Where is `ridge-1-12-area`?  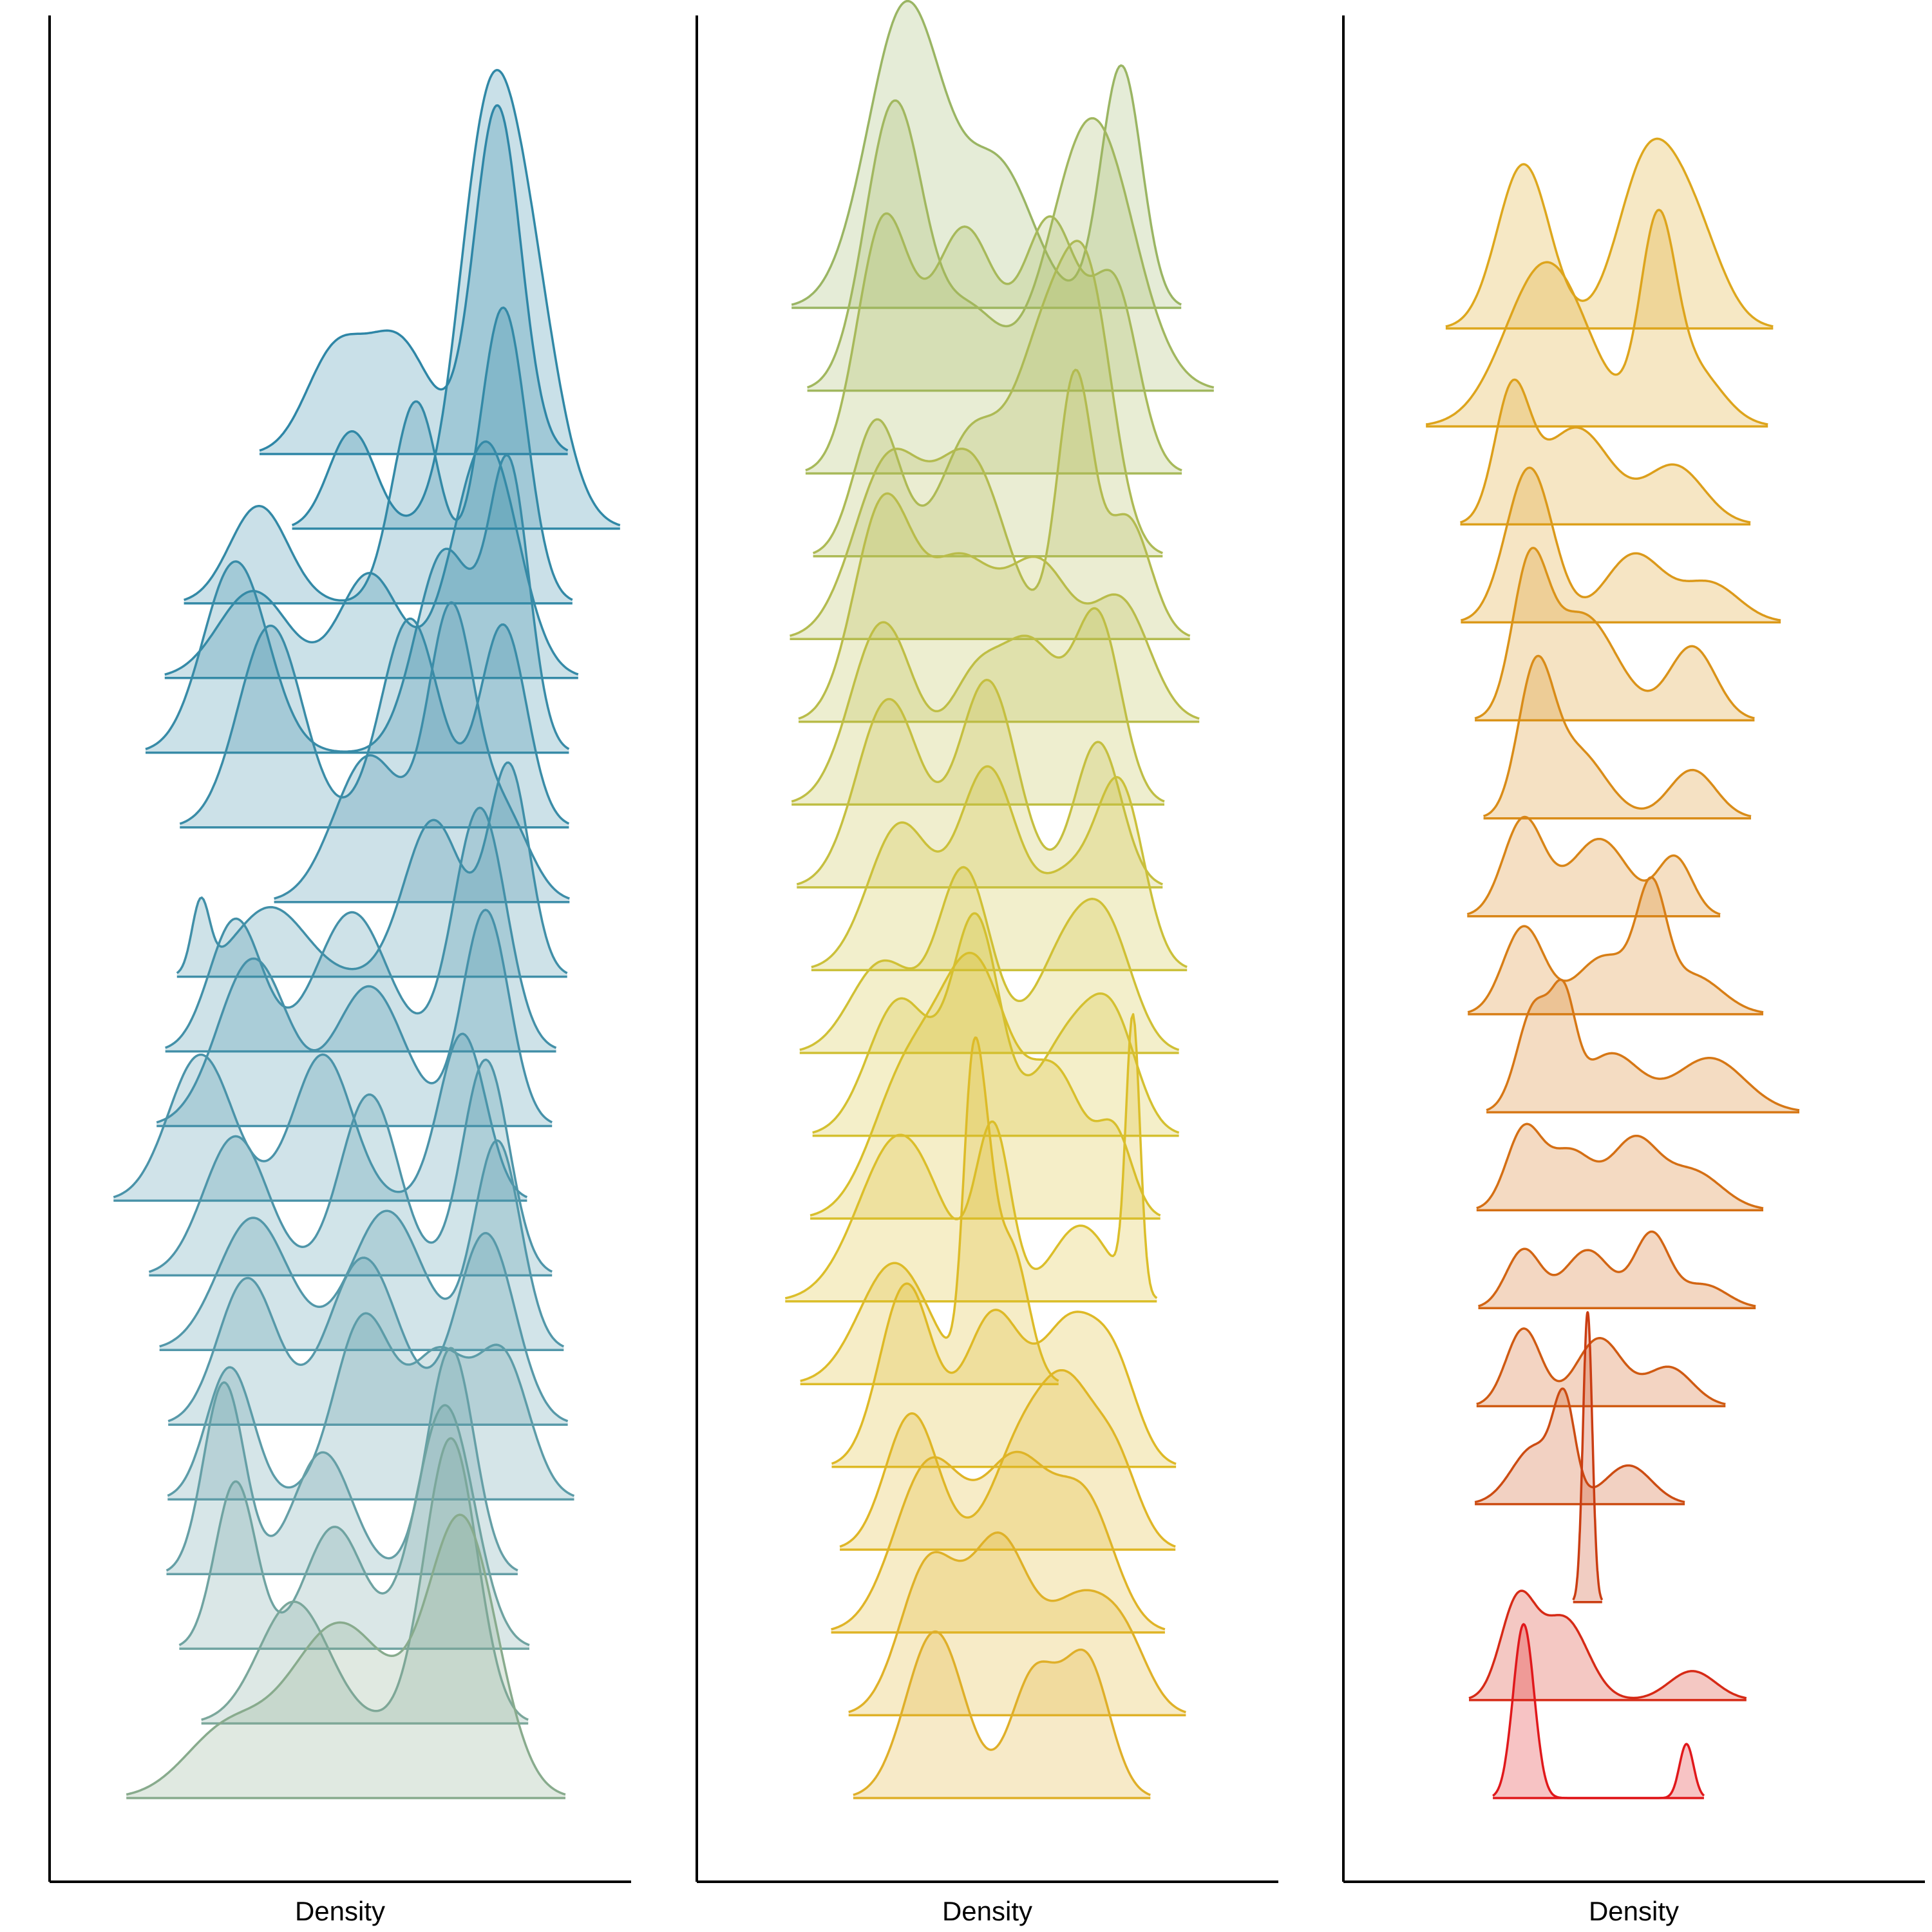
ridge-1-12-area is located at coordinates (351, 1167).